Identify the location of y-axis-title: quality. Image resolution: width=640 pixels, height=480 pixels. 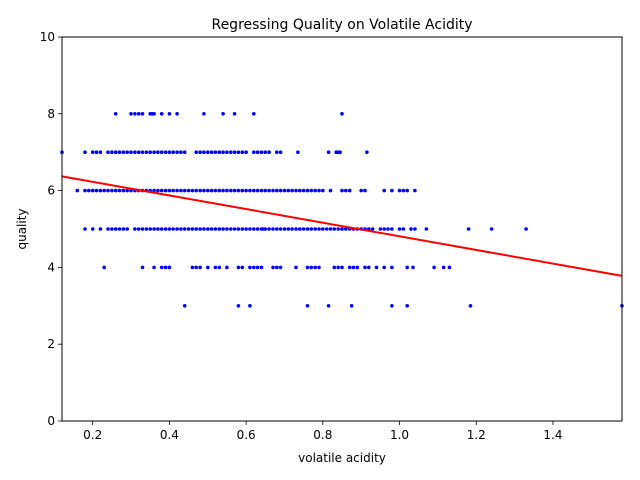
(22, 228).